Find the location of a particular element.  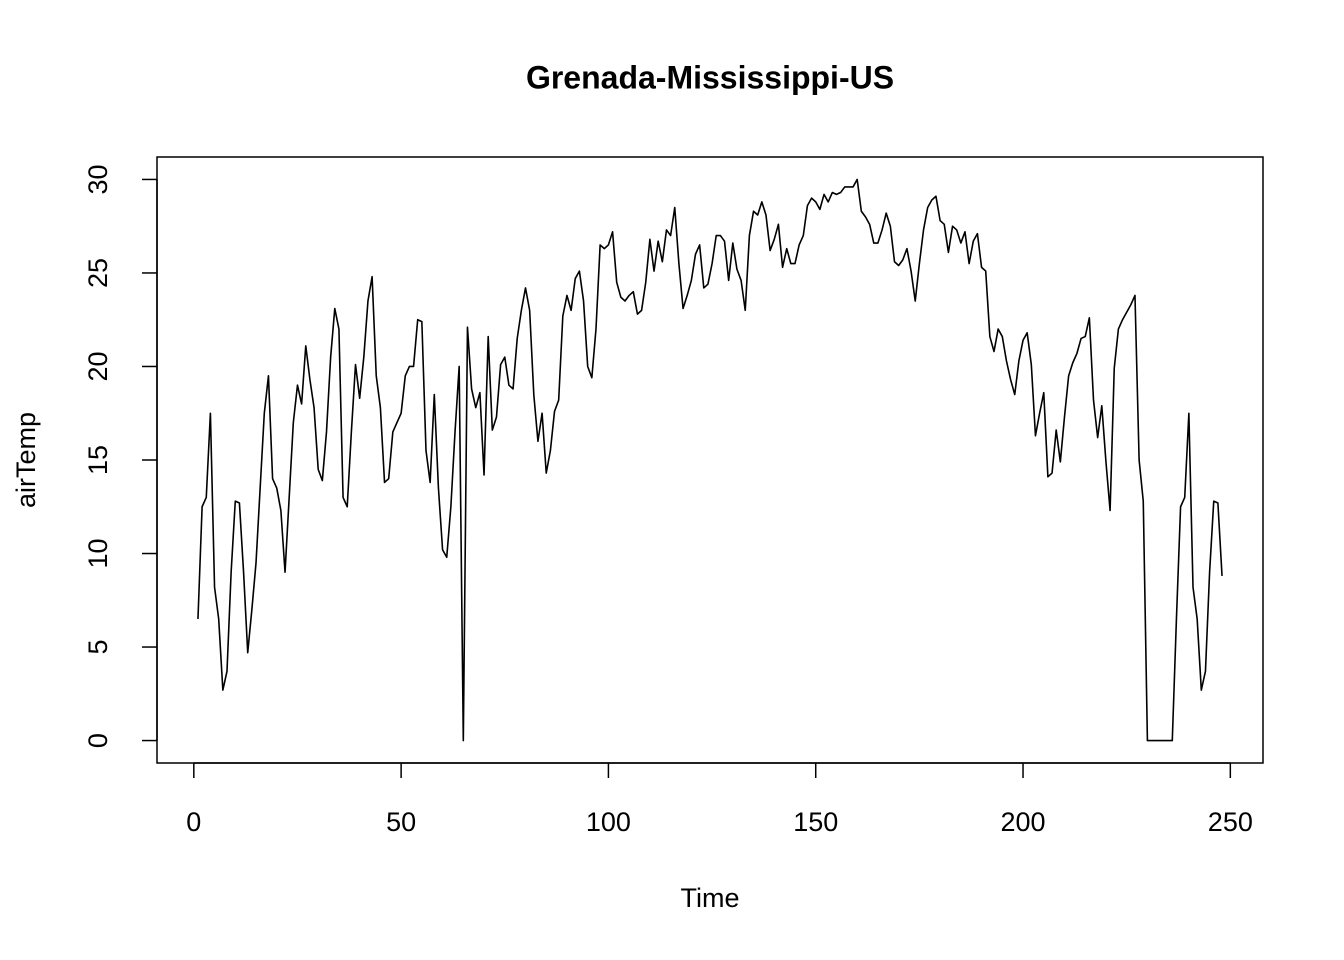

y-tick-label: 30 is located at coordinates (98, 179).